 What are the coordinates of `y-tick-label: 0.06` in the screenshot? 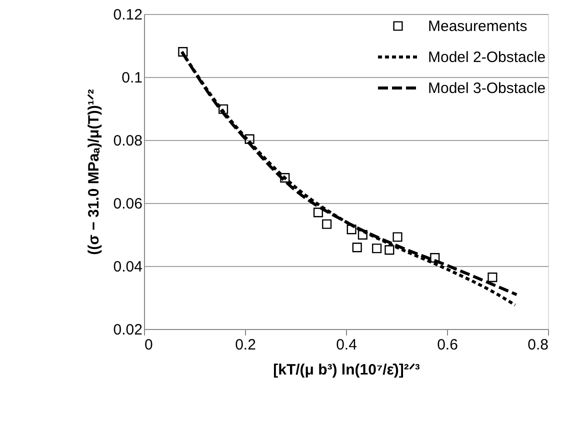 It's located at (127, 204).